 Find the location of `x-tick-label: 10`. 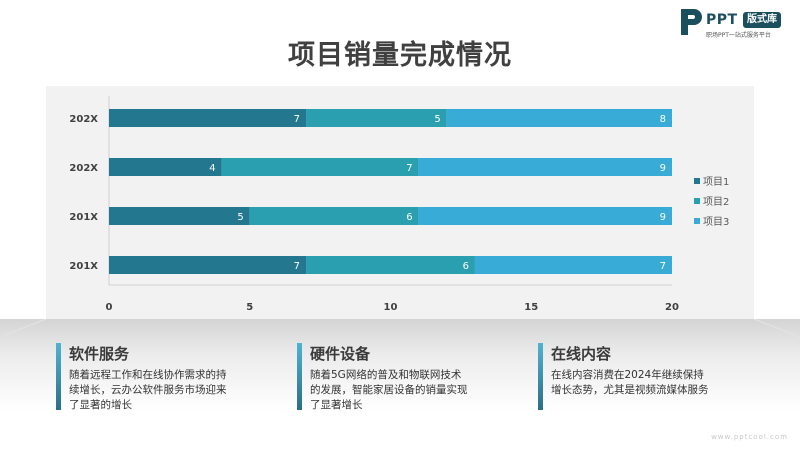

x-tick-label: 10 is located at coordinates (391, 307).